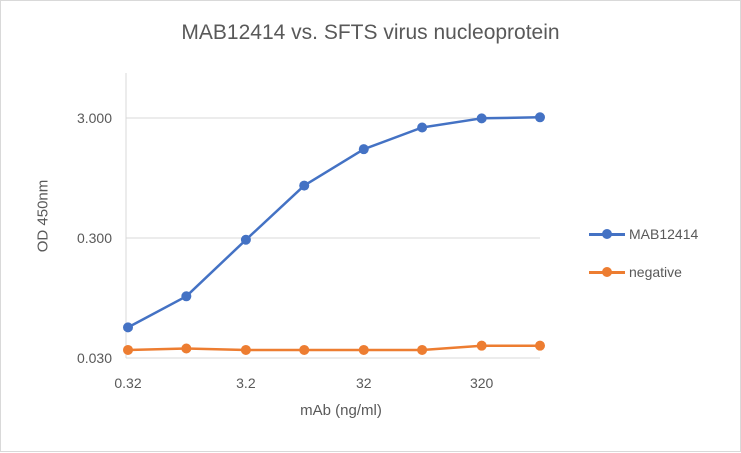 Image resolution: width=741 pixels, height=453 pixels. I want to click on legend-label-mab12414: MAB12414, so click(664, 234).